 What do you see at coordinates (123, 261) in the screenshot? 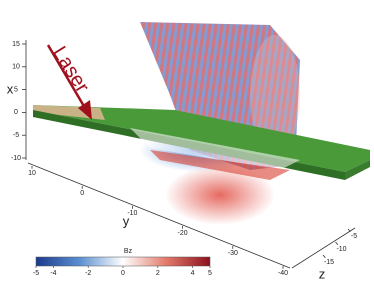
I see `colorbar` at bounding box center [123, 261].